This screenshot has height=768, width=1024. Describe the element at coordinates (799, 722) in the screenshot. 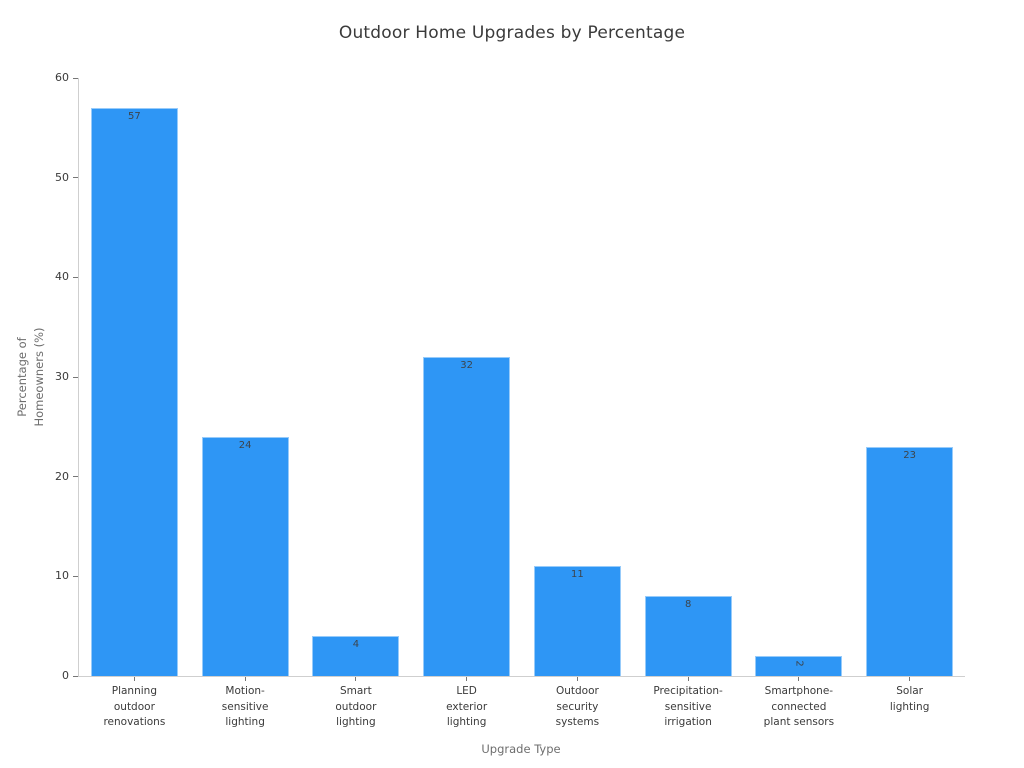

I see `x-category-label-line: plant sensors` at that location.